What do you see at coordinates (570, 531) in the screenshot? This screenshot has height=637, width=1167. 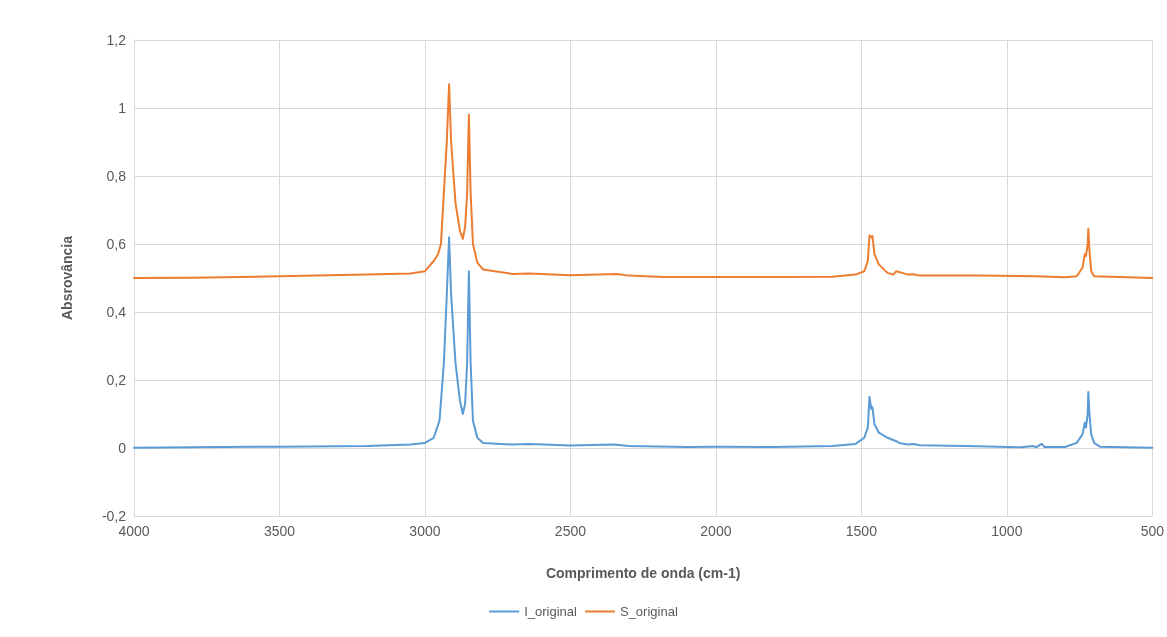 I see `x-tick-label: 2500` at bounding box center [570, 531].